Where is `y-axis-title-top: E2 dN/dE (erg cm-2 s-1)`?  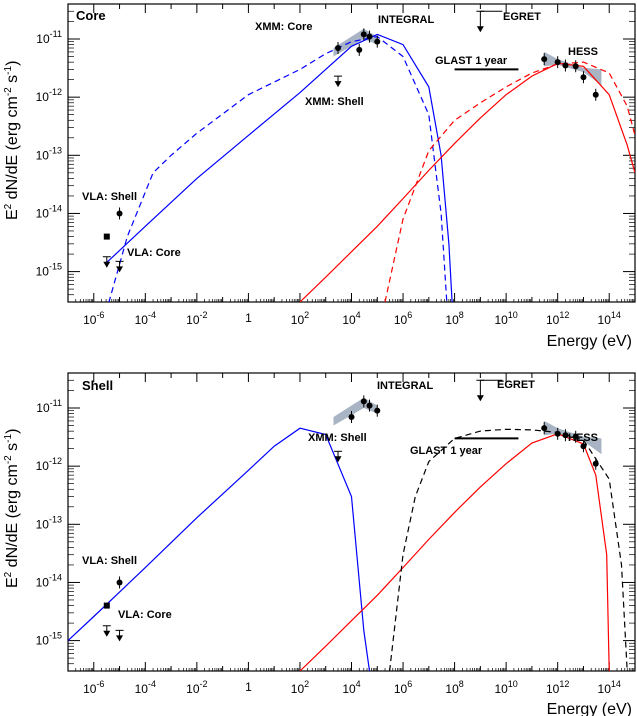
y-axis-title-top: E2 dN/dE (erg cm-2 s-1) is located at coordinates (12, 140).